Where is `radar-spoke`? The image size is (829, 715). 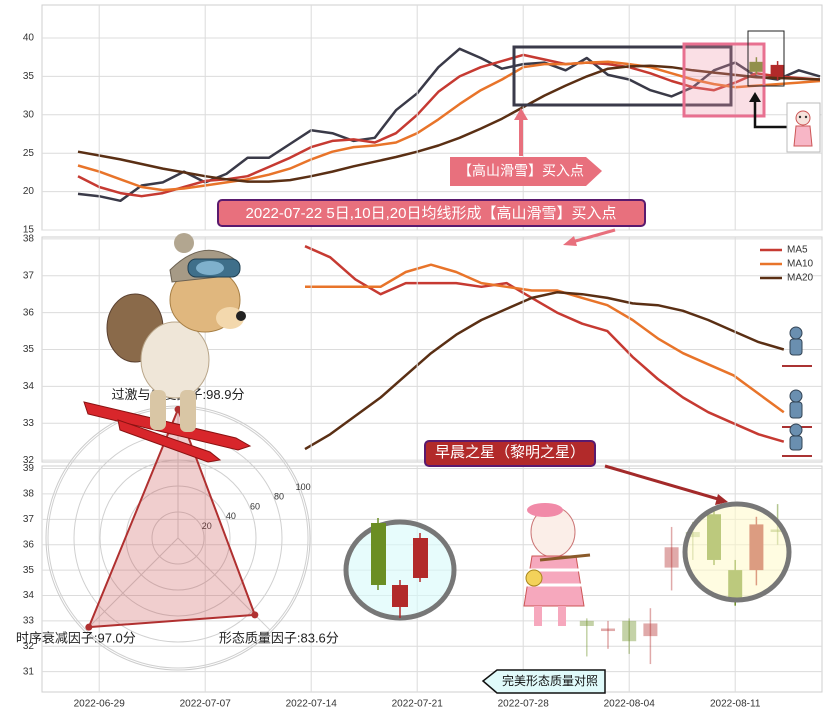 radar-spoke is located at coordinates (132, 584).